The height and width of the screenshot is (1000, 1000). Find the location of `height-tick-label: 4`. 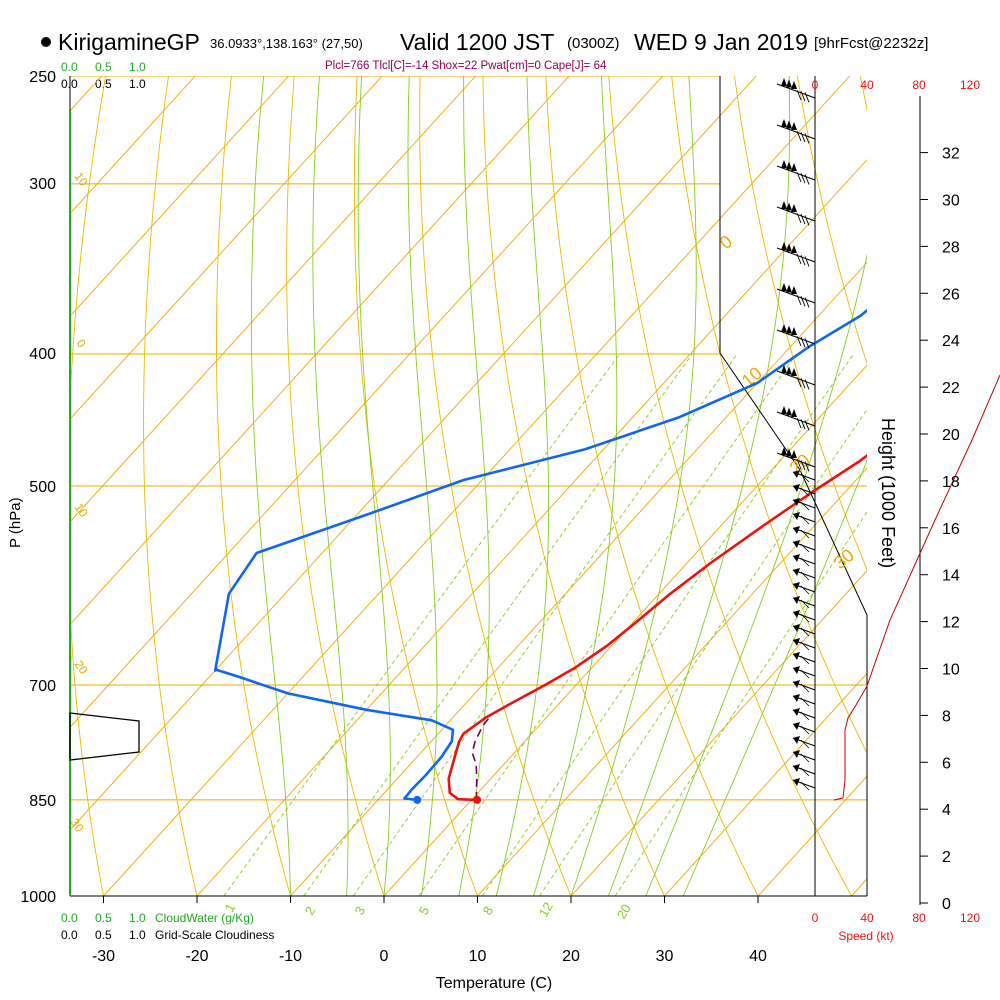

height-tick-label: 4 is located at coordinates (946, 810).